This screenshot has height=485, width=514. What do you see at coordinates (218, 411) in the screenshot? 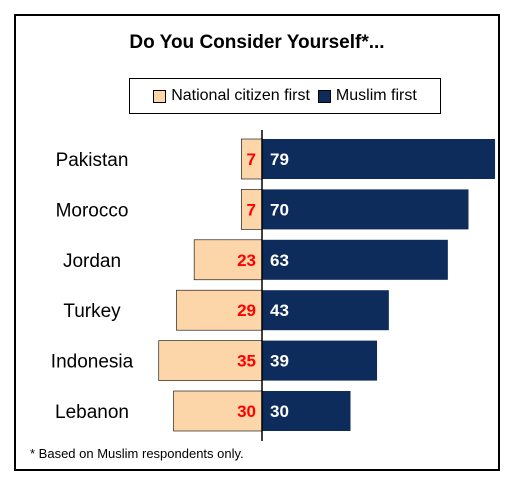
I see `bar-national-citizen-first-lebanon` at bounding box center [218, 411].